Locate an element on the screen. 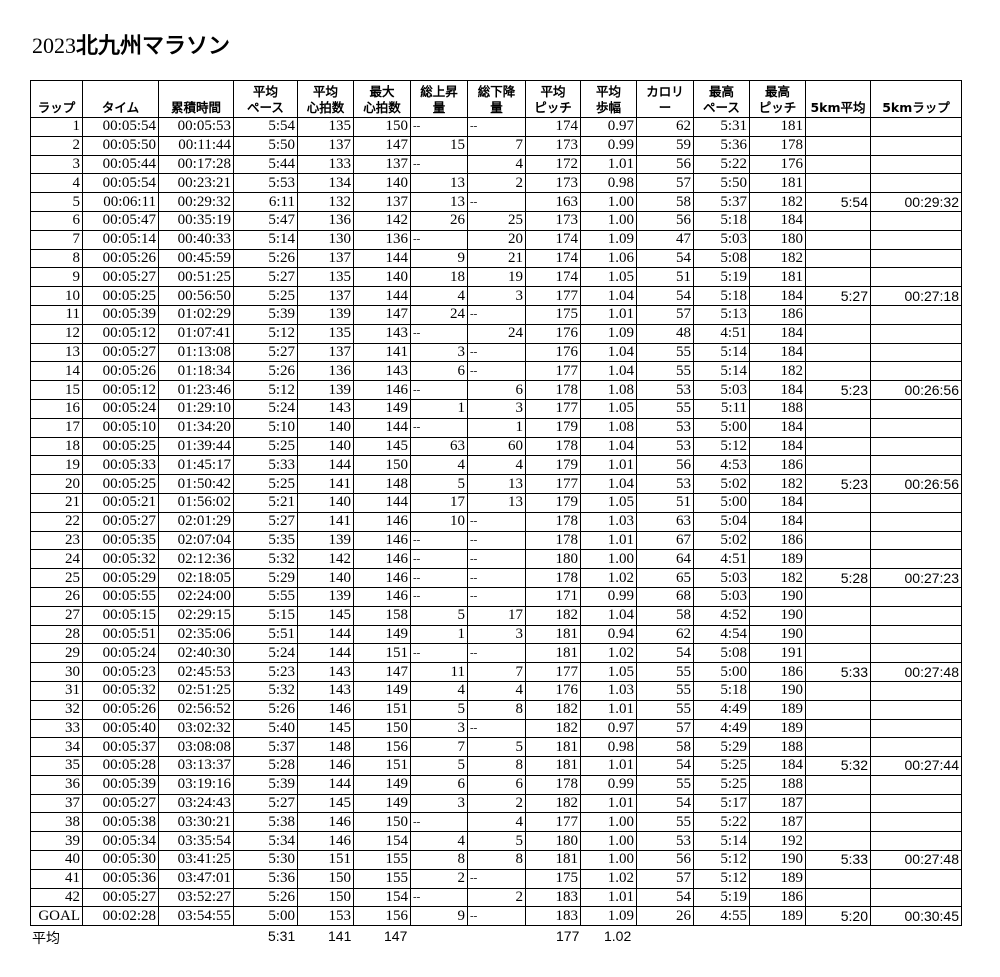 Image resolution: width=1000 pixels, height=977 pixels. cell-ascent: 8 is located at coordinates (439, 860).